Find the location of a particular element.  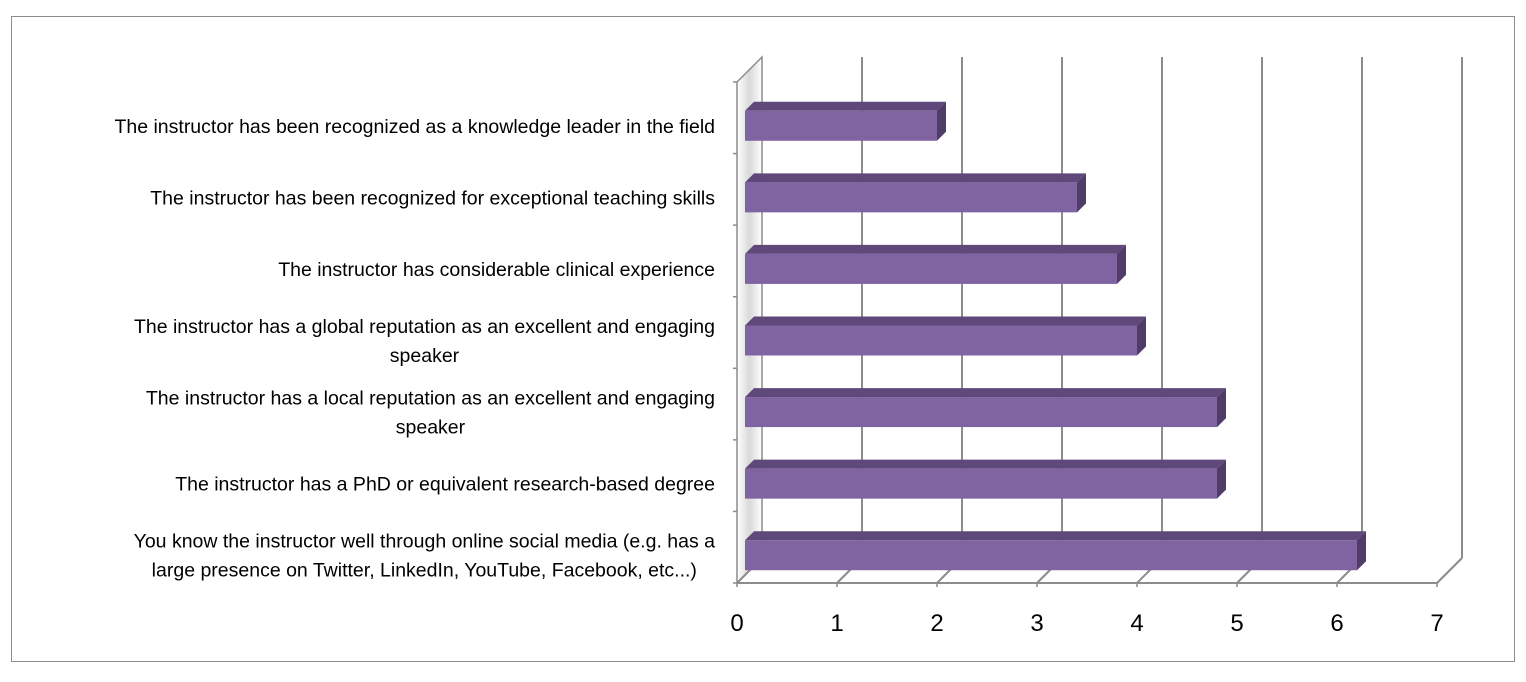

x-tick-label-3: 3 is located at coordinates (1036, 623).